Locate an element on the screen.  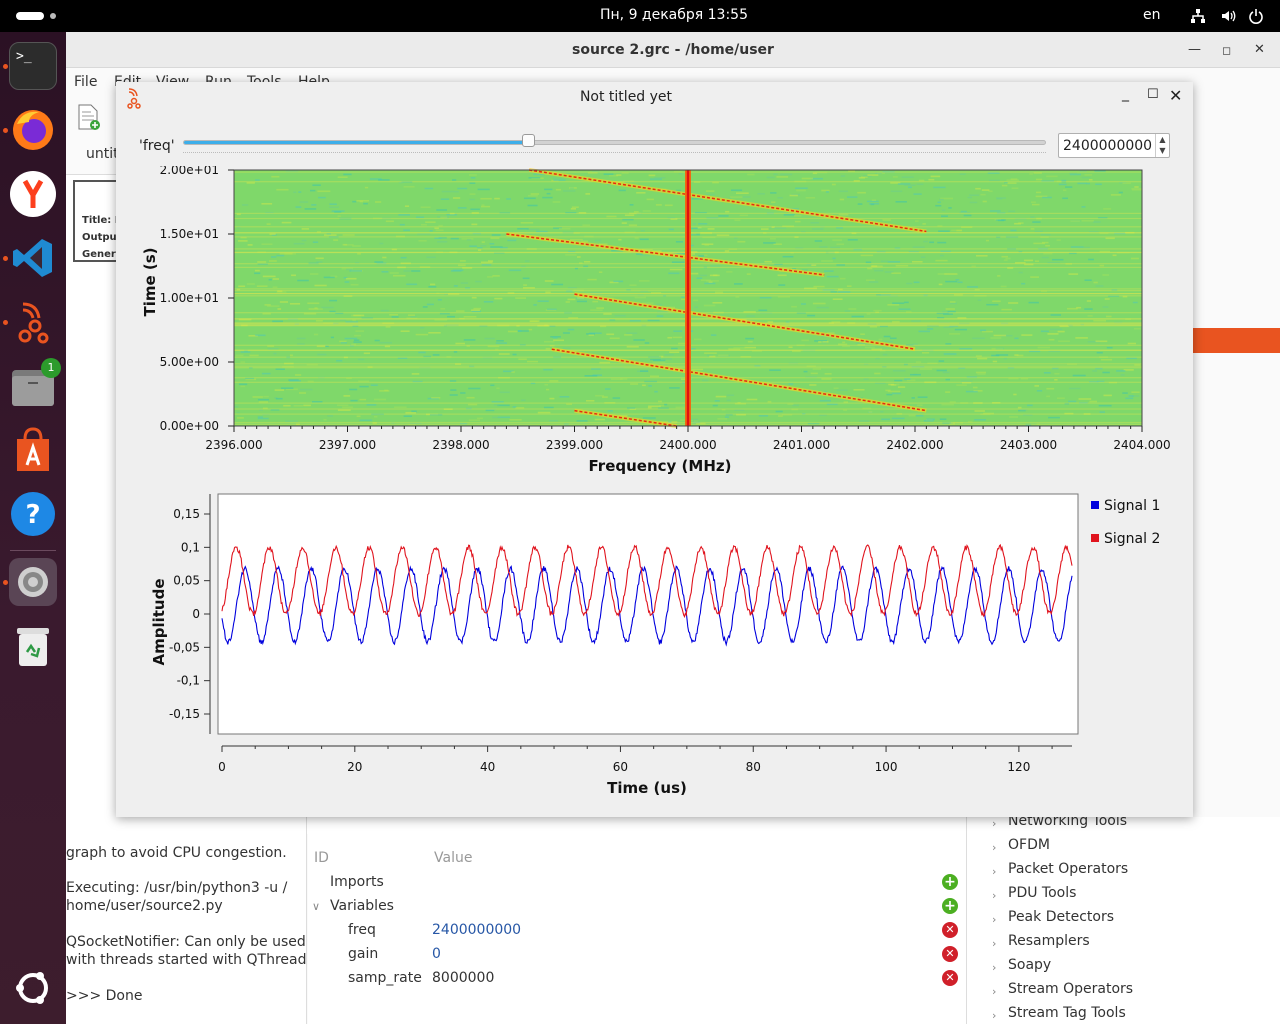
menu-file: File is located at coordinates (86, 82).